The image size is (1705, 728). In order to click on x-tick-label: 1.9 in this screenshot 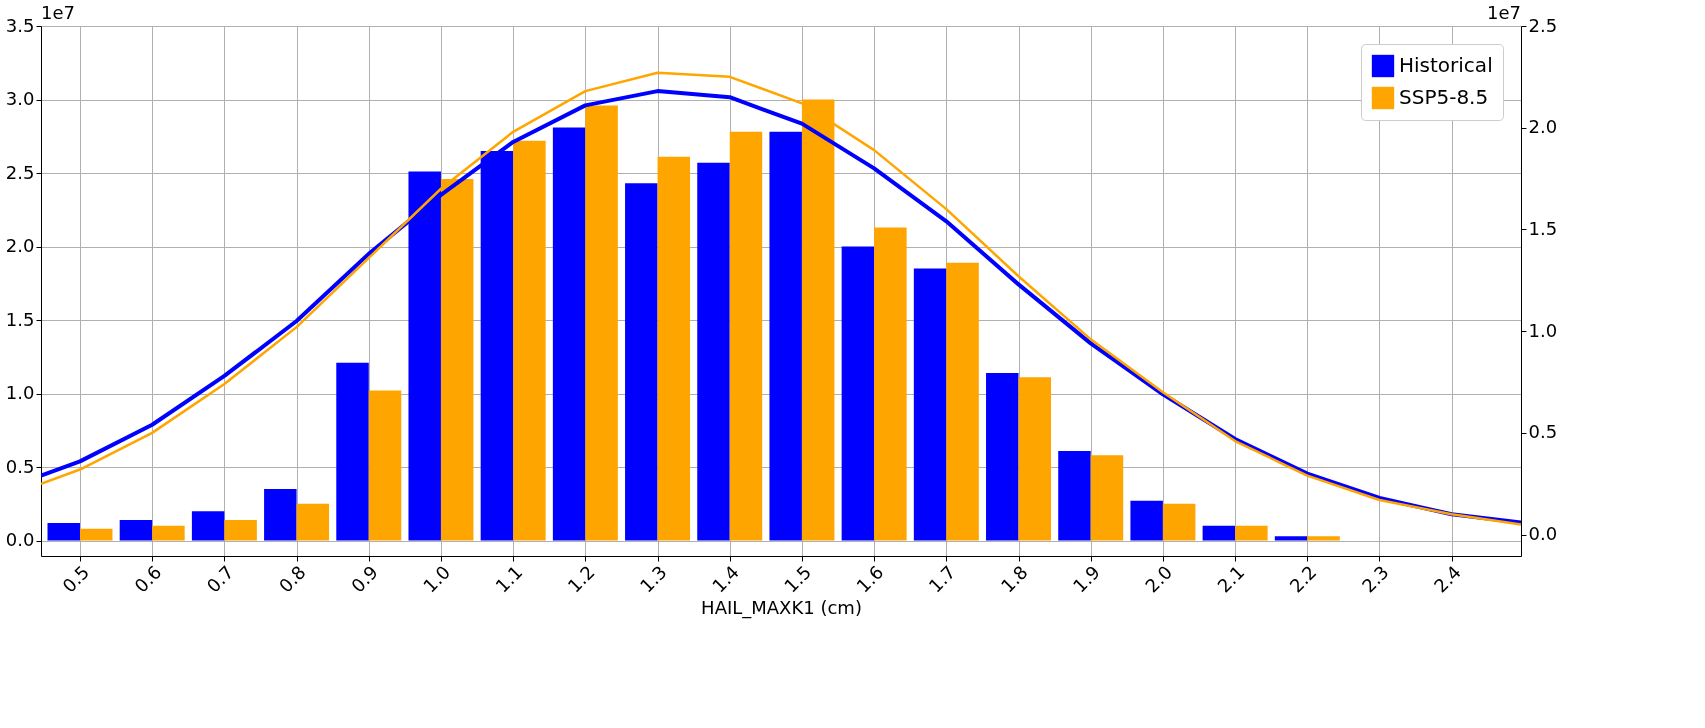, I will do `click(1086, 579)`.